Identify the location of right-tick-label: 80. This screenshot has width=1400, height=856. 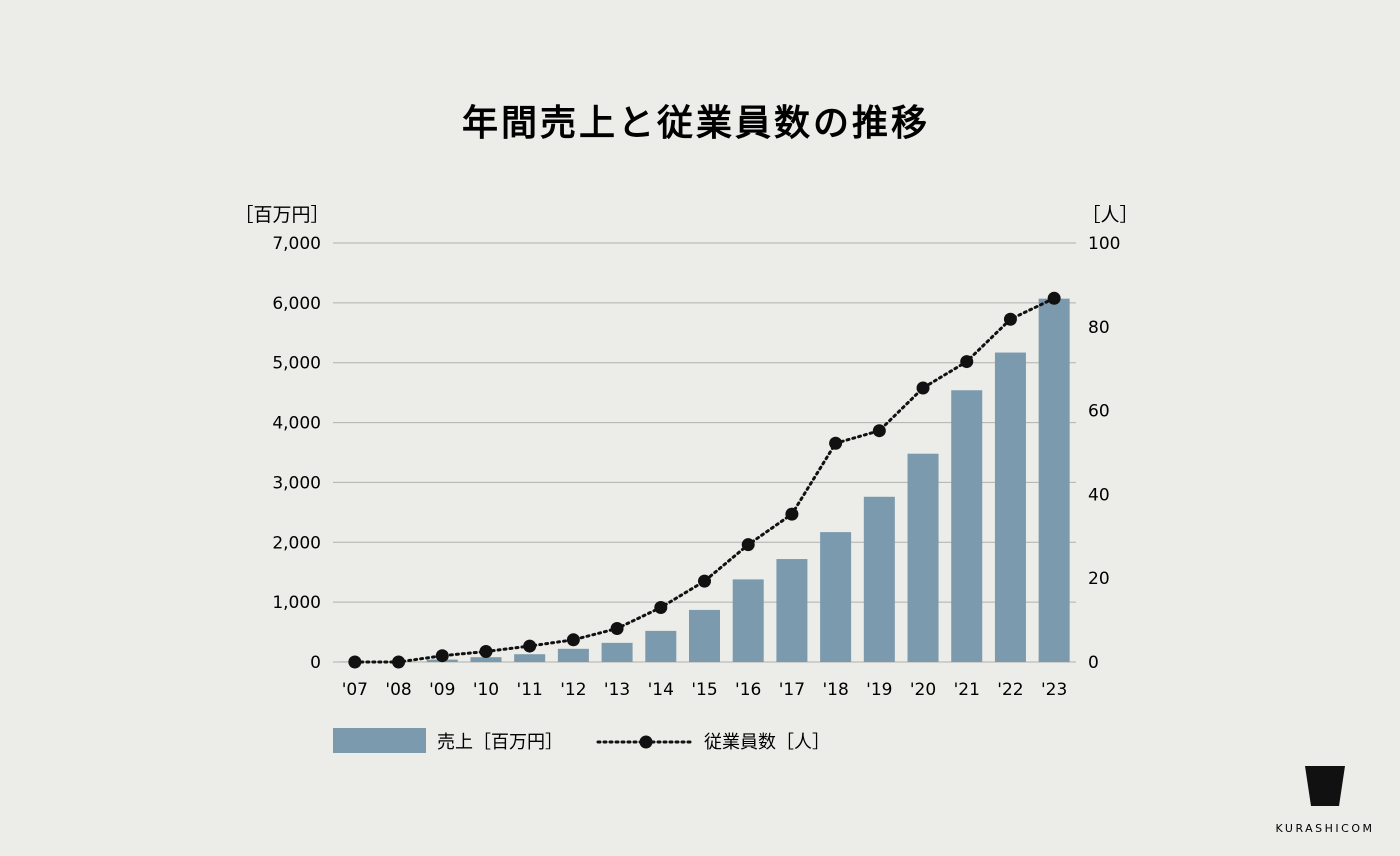
(1099, 328).